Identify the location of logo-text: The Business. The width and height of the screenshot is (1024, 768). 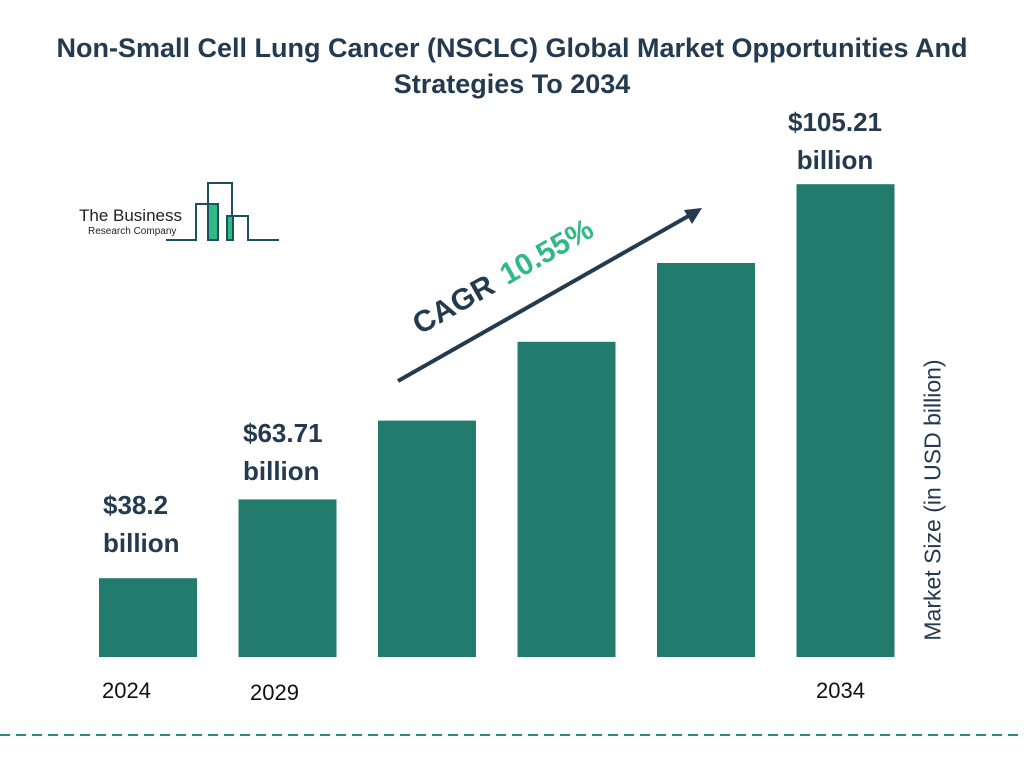
(130, 215).